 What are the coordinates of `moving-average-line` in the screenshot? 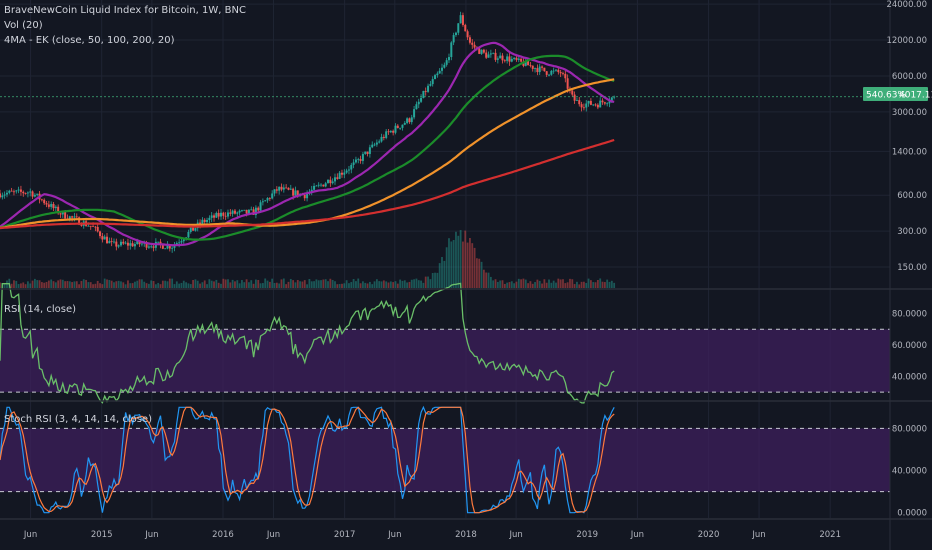 It's located at (307, 184).